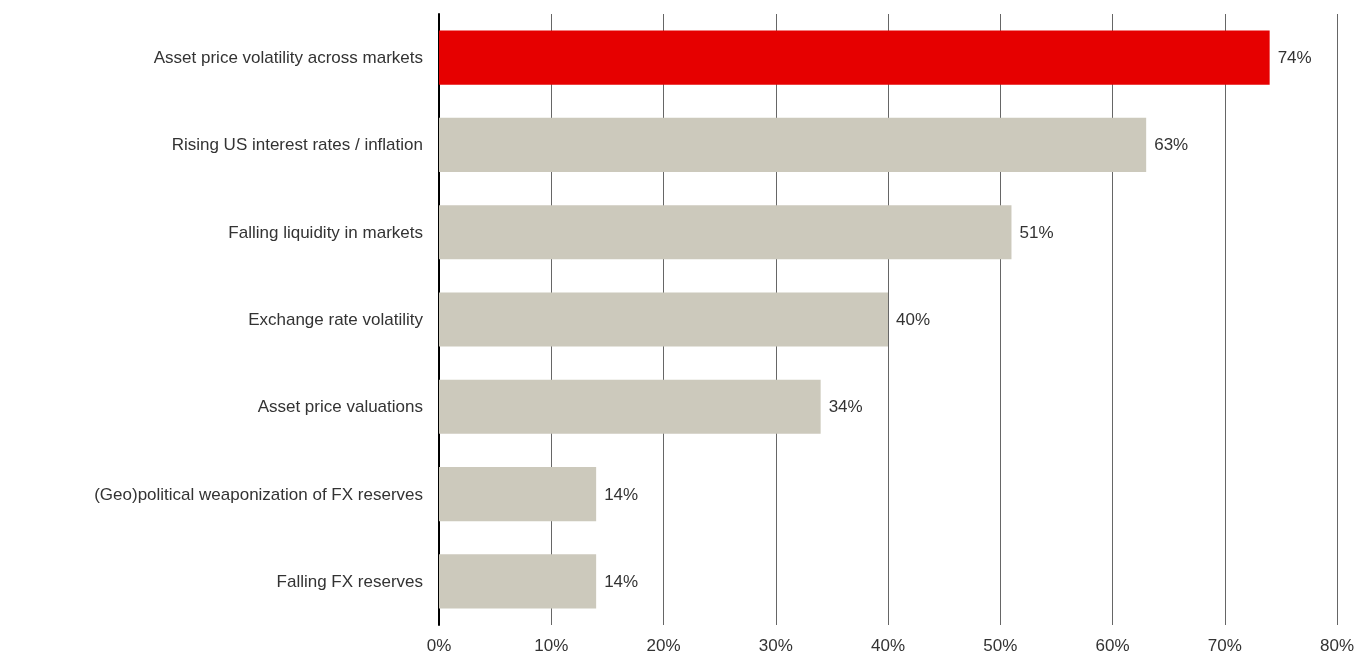 This screenshot has height=659, width=1363. What do you see at coordinates (340, 407) in the screenshot?
I see `y-tick-label: Asset price valuations` at bounding box center [340, 407].